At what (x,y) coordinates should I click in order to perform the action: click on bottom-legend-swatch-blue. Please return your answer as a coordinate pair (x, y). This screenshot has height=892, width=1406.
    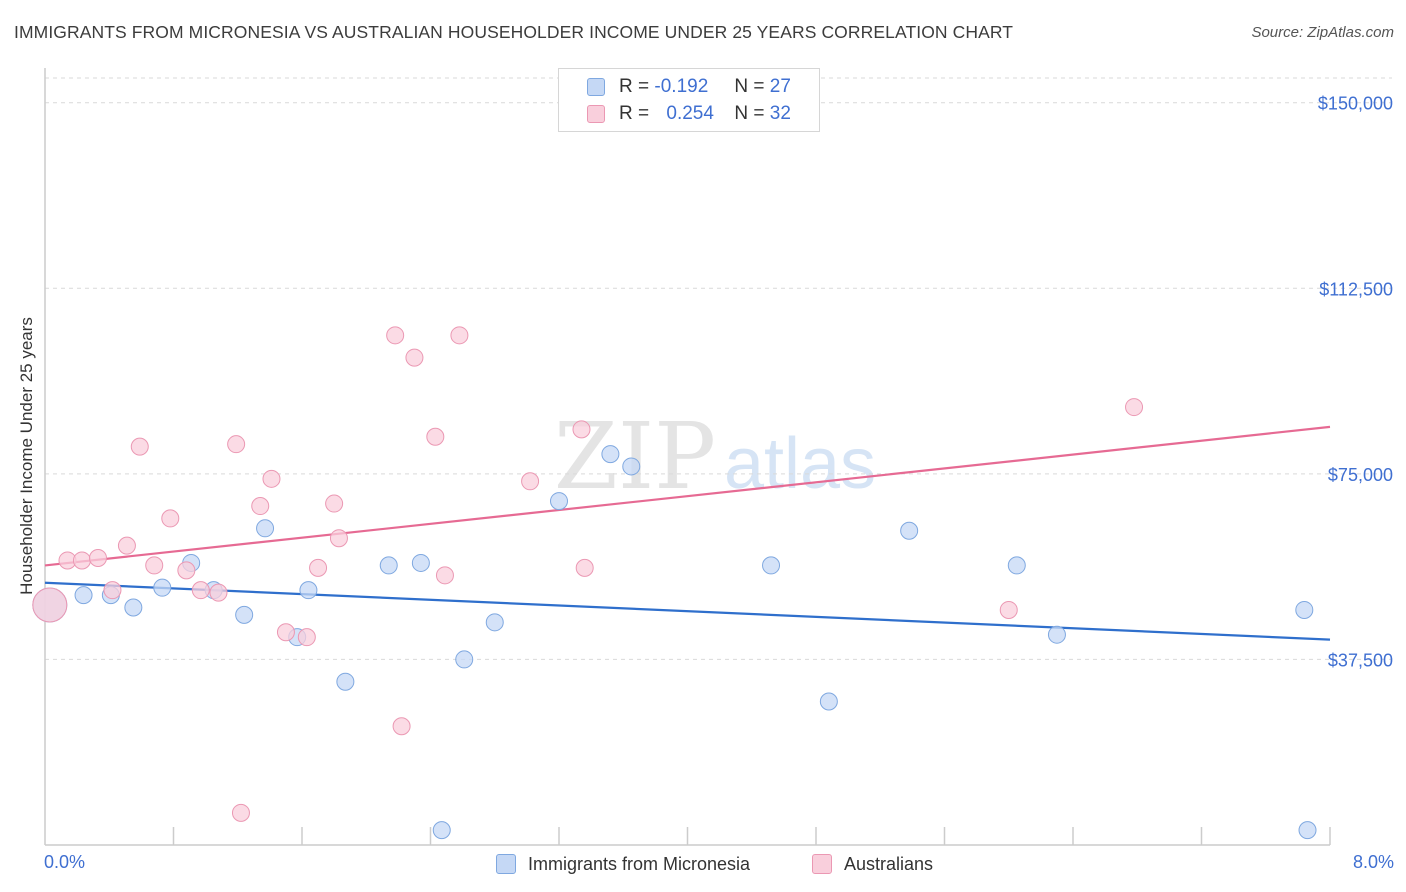
    Looking at the image, I should click on (506, 864).